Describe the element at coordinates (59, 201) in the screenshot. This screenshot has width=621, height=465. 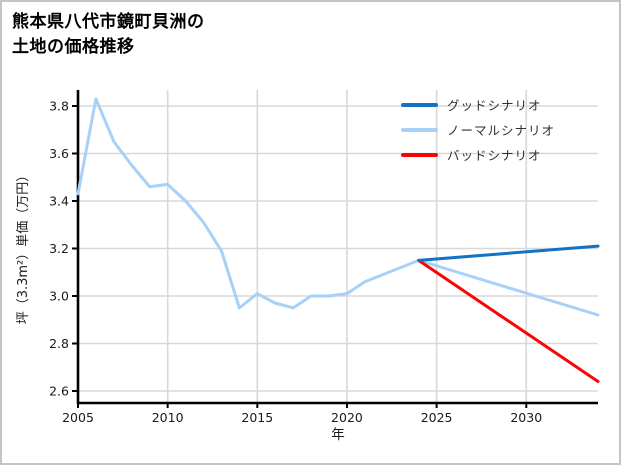
I see `y-tick-label: 3.4` at that location.